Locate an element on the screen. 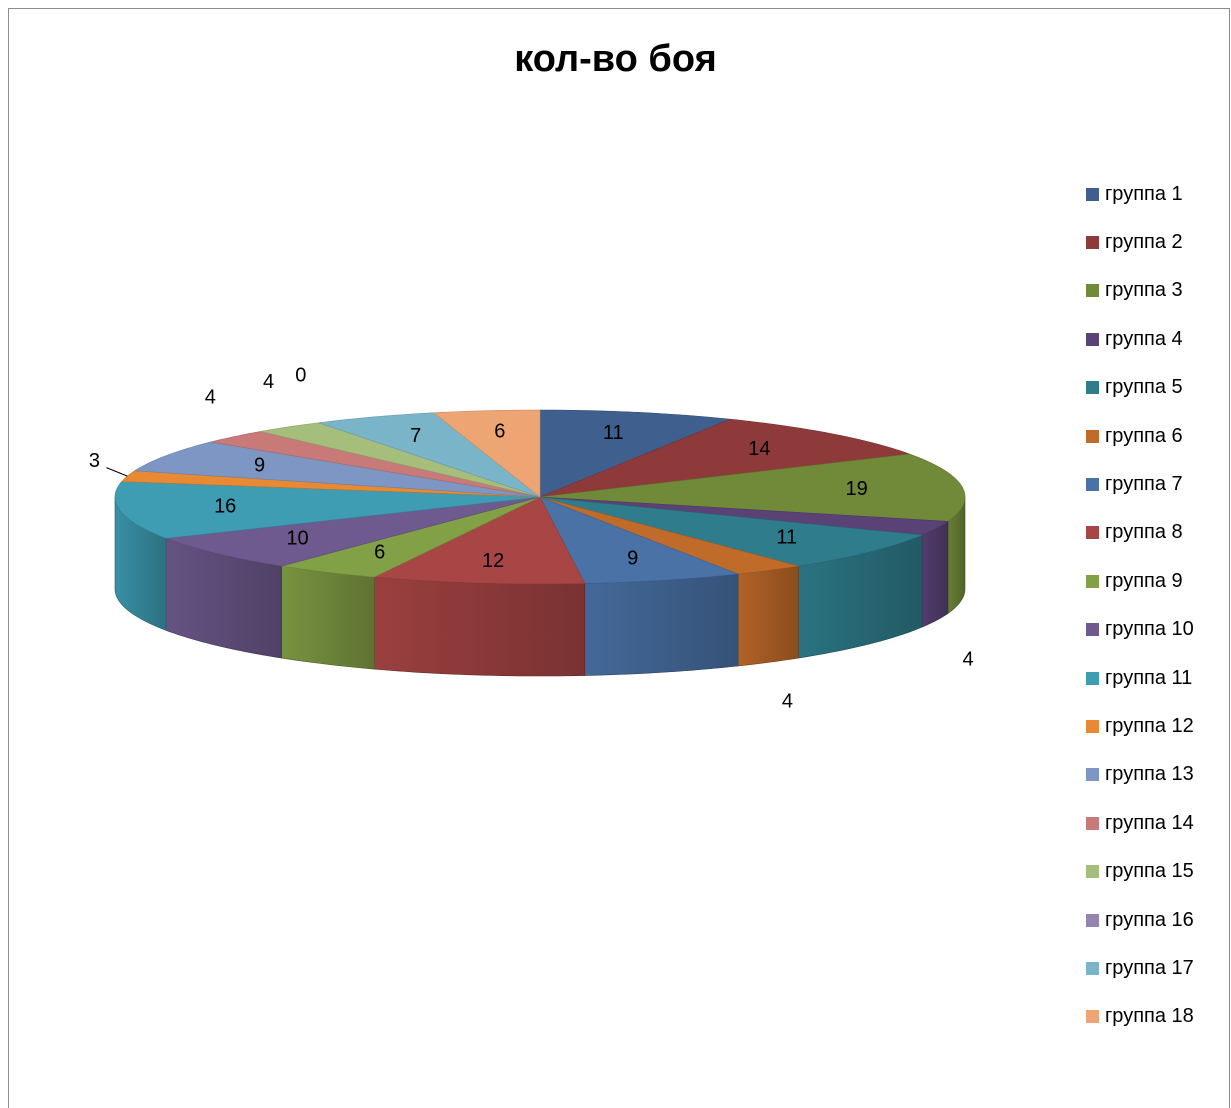  legend-item-10: группа 10 is located at coordinates (1140, 630).